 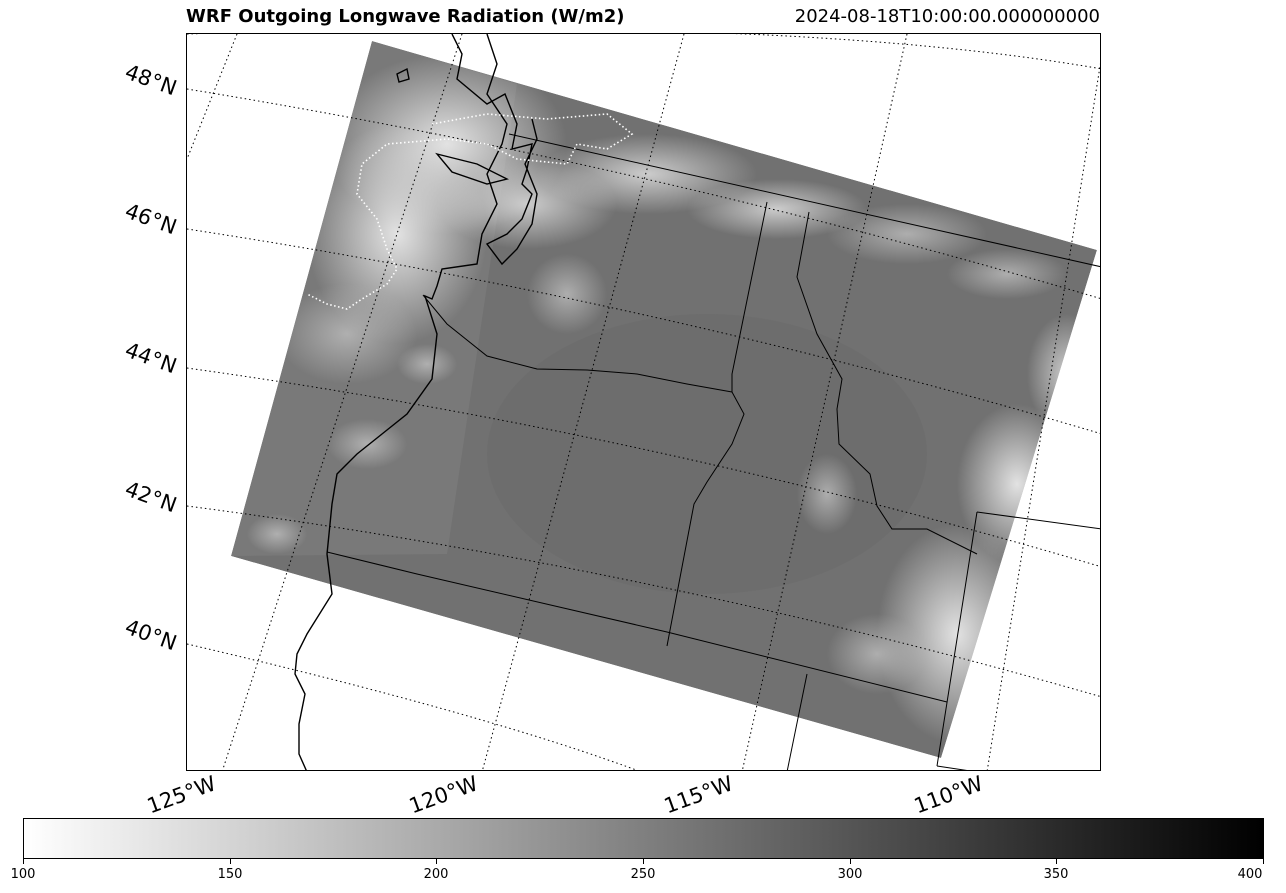 I want to click on latitude-label: 48°N, so click(x=150, y=80).